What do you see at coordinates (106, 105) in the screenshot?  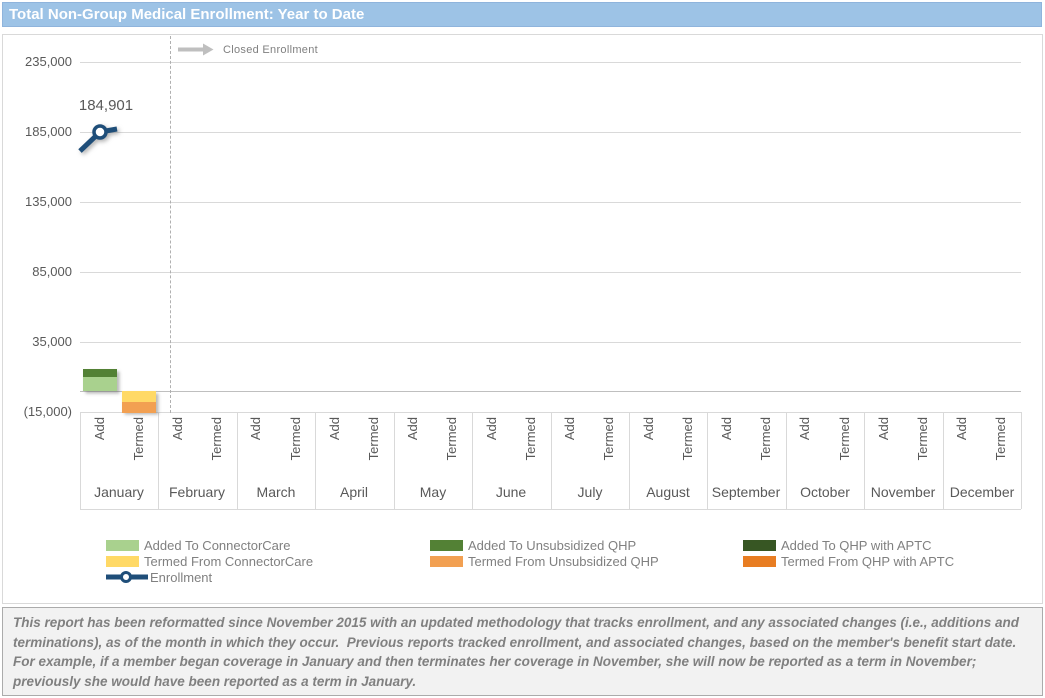 I see `enrollment-data-label: 184,901` at bounding box center [106, 105].